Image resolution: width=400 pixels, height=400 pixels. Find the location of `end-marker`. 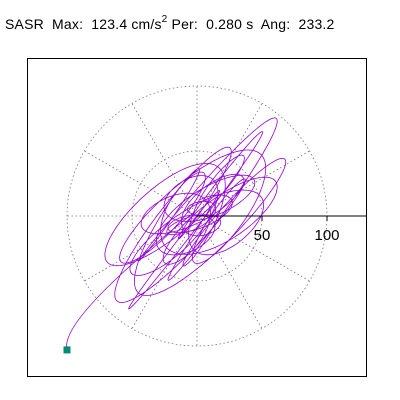

end-marker is located at coordinates (67, 350).